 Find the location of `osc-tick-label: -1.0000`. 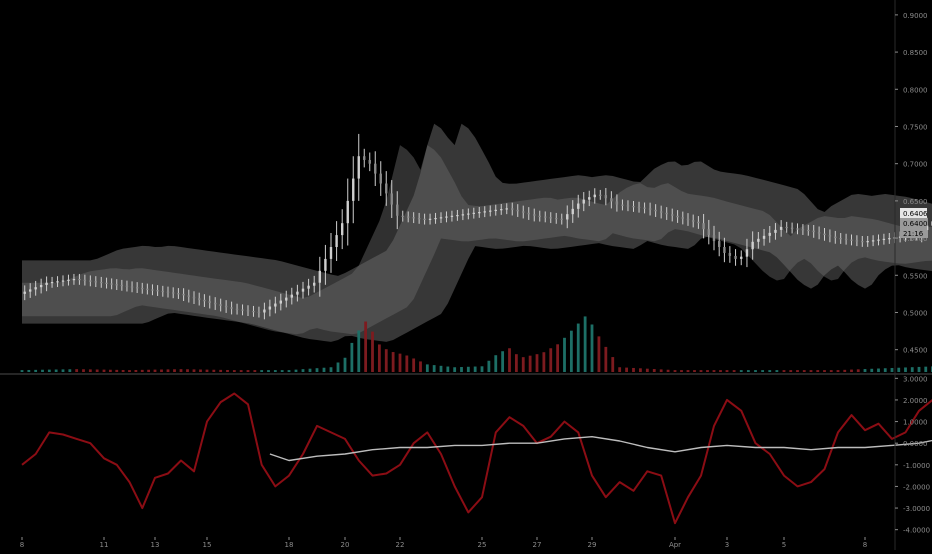

osc-tick-label: -1.0000 is located at coordinates (916, 466).